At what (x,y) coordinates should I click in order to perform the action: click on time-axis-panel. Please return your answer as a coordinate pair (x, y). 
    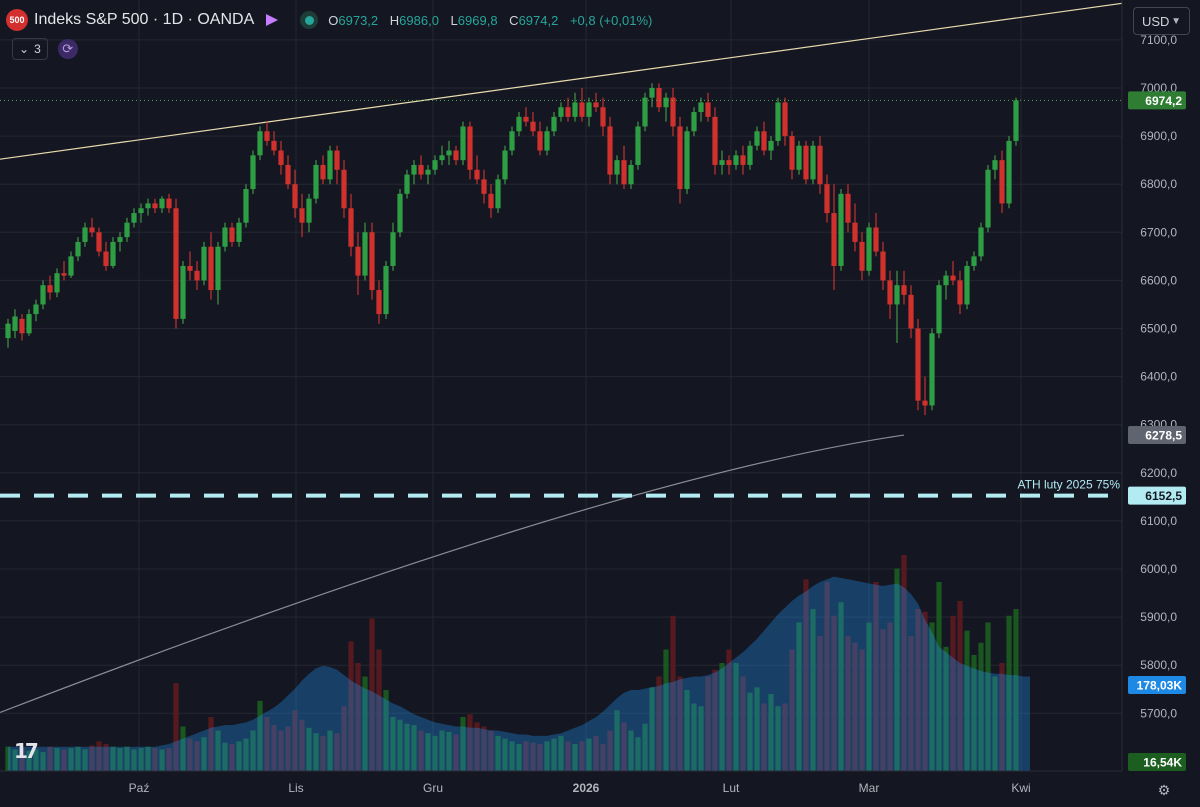
    Looking at the image, I should click on (600, 789).